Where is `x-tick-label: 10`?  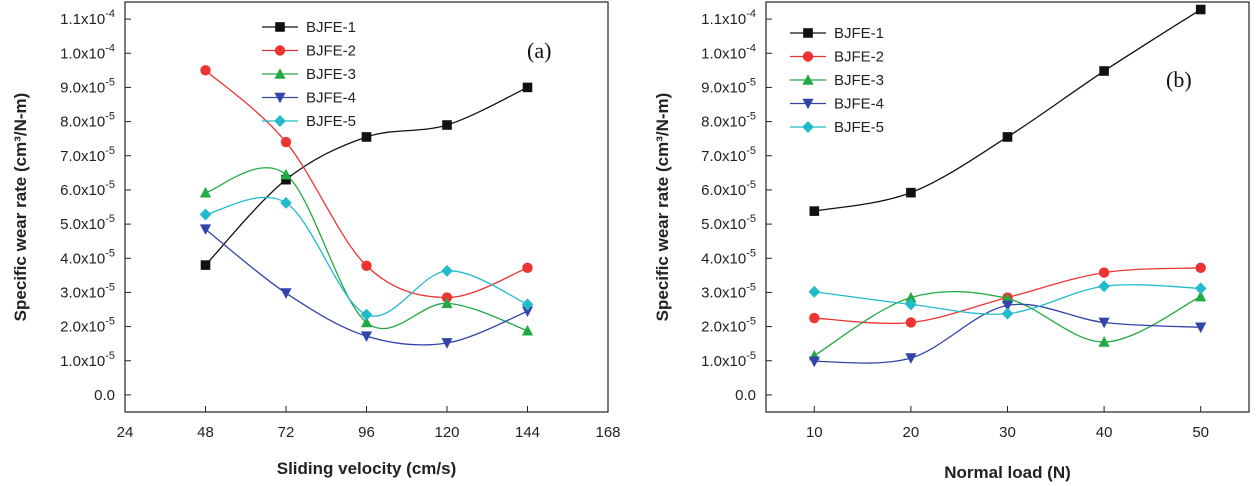
x-tick-label: 10 is located at coordinates (814, 432).